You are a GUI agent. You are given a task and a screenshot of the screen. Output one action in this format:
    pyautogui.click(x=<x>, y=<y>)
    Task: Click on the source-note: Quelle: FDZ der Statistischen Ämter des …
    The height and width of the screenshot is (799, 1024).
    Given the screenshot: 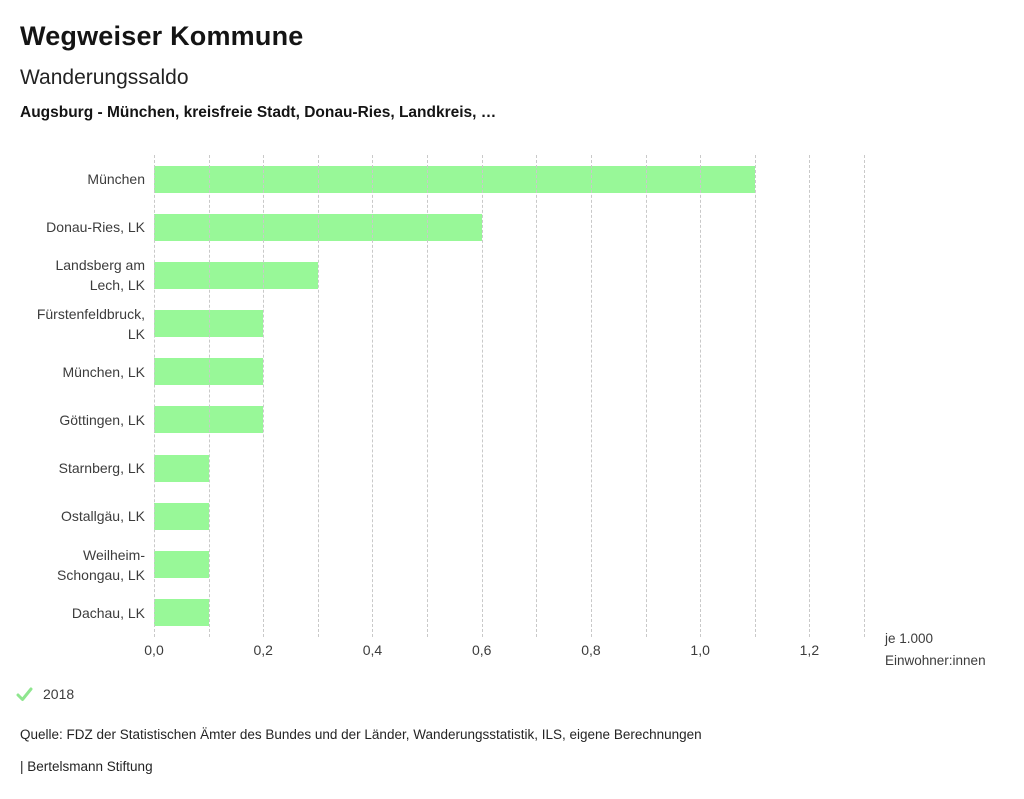 What is the action you would take?
    pyautogui.click(x=361, y=734)
    